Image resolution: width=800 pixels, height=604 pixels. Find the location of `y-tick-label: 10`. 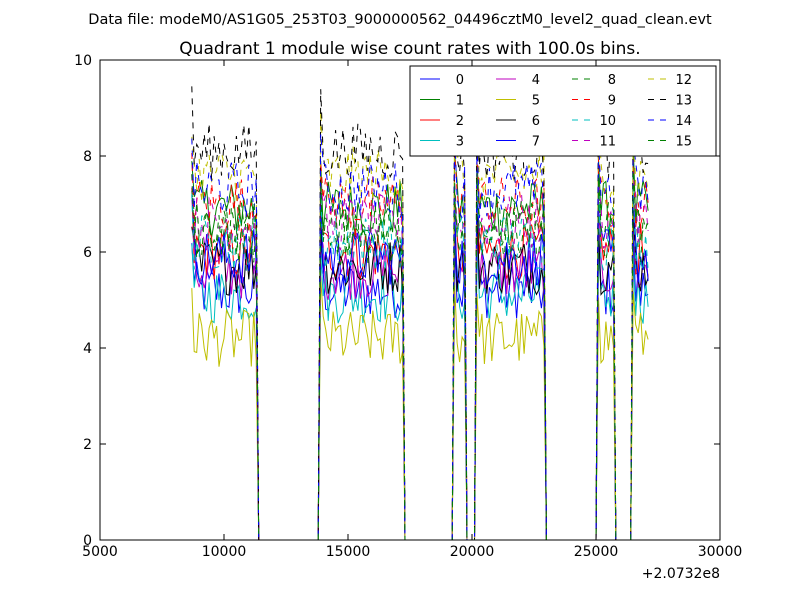

y-tick-label: 10 is located at coordinates (83, 61).